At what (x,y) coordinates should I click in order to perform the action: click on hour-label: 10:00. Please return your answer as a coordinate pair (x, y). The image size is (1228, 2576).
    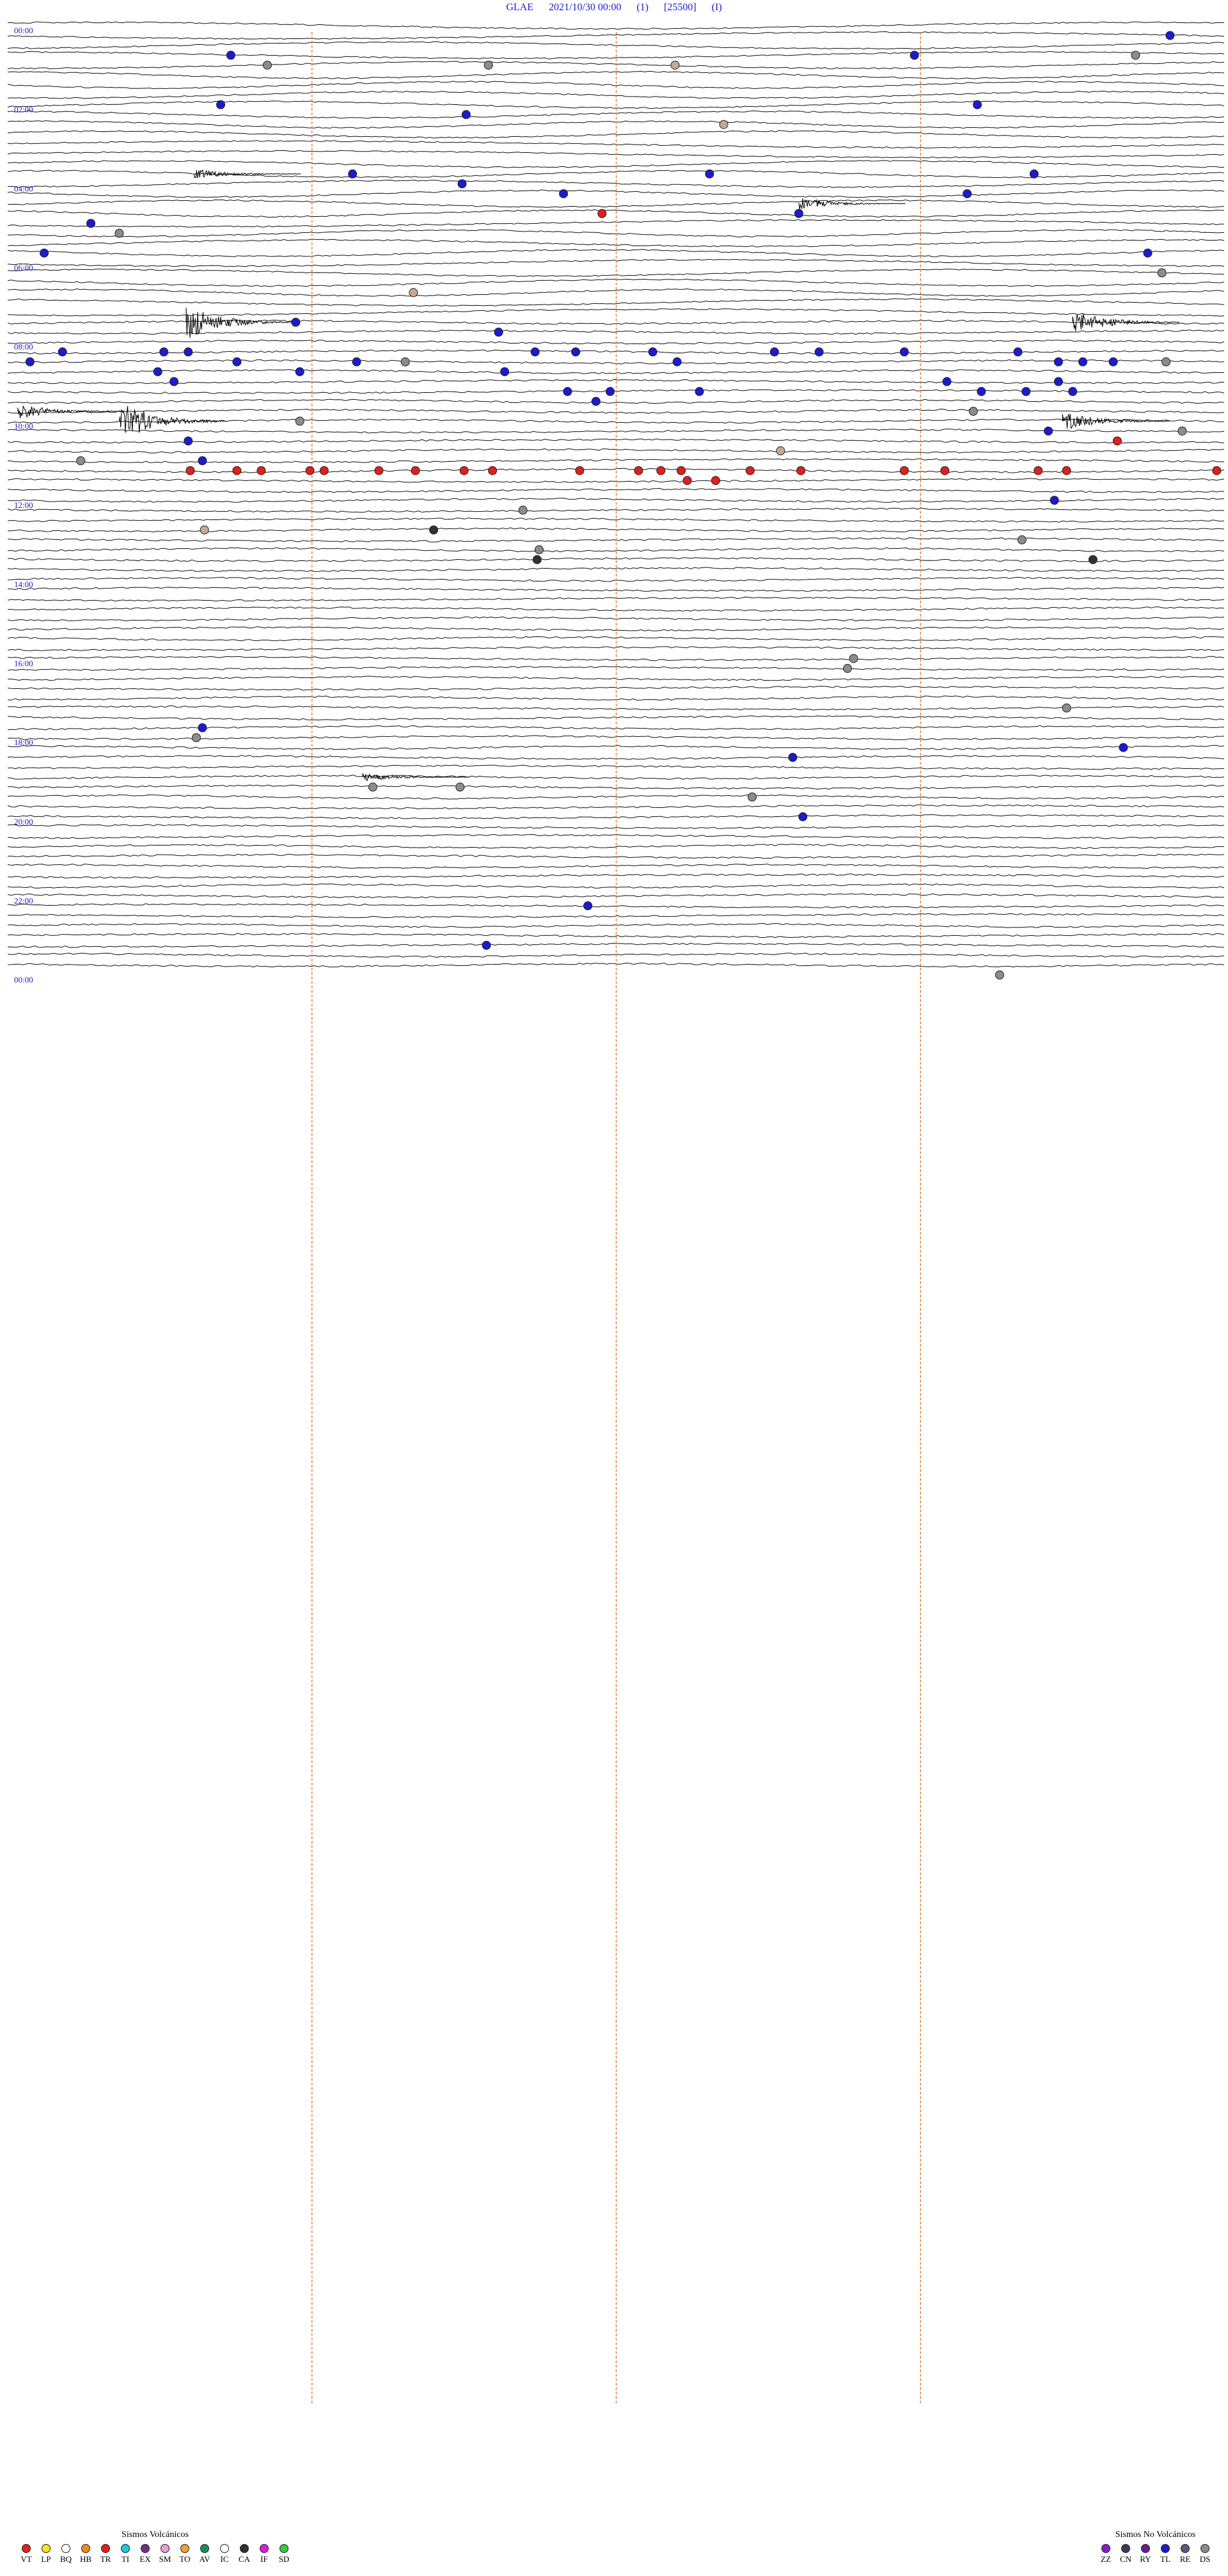
    Looking at the image, I should click on (23, 426).